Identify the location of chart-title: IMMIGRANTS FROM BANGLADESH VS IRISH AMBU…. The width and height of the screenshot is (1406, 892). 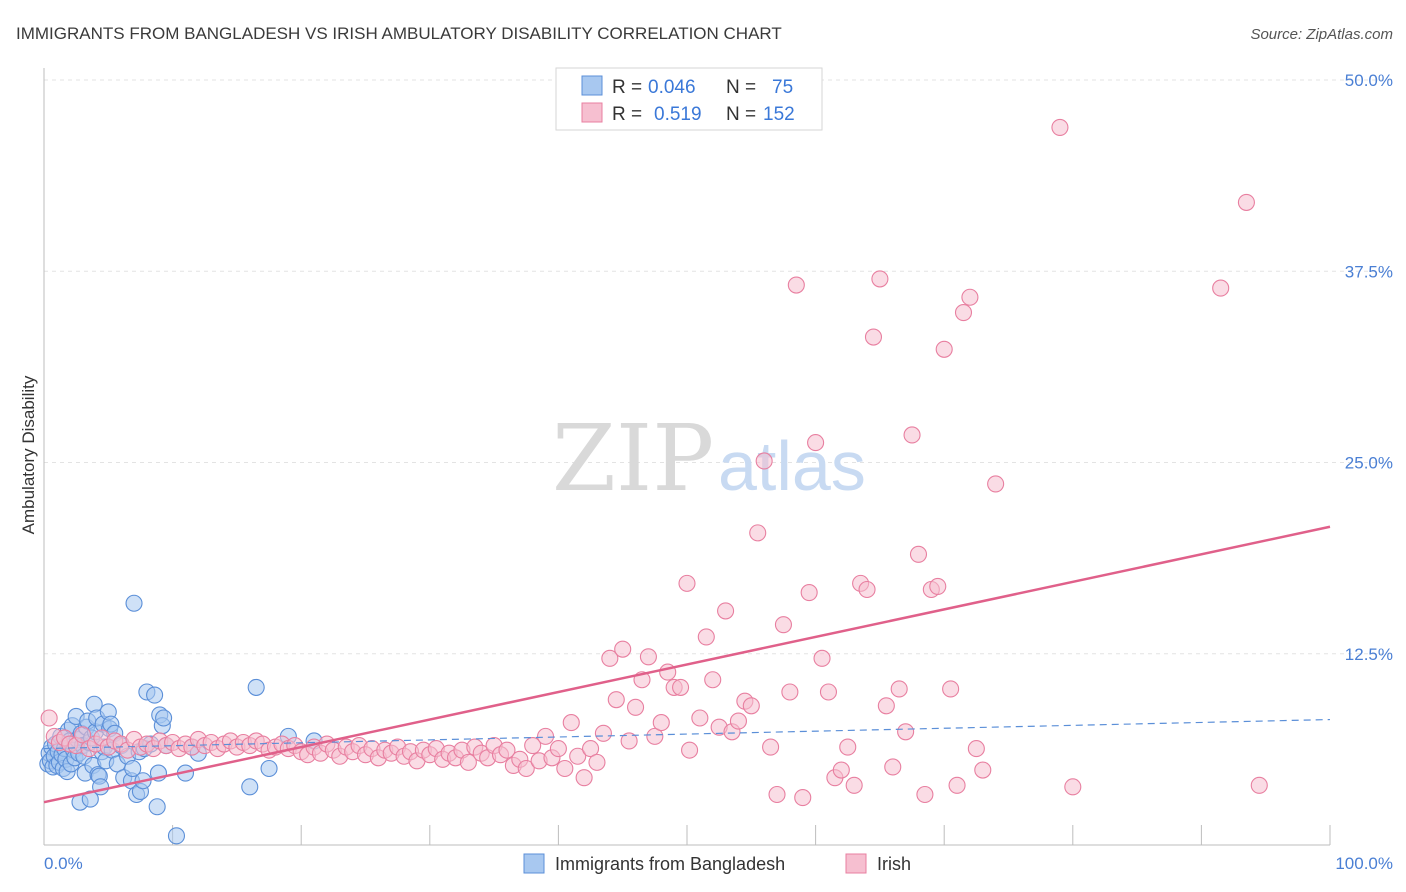
(399, 33).